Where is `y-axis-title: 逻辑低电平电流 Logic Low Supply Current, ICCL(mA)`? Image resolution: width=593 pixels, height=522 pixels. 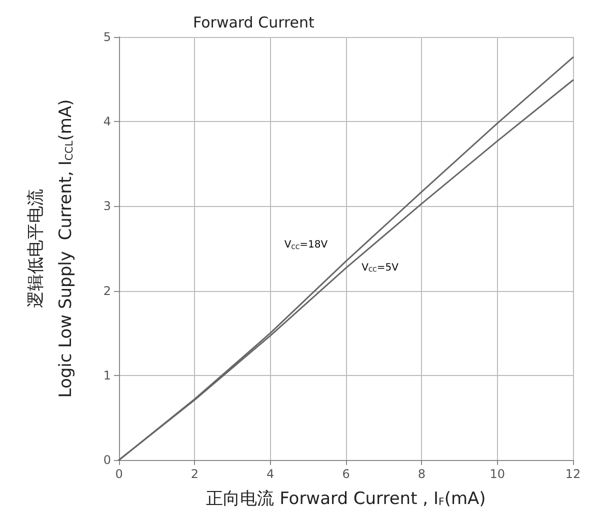
y-axis-title: 逻辑低电平电流 Logic Low Supply Current, ICCL(mA) is located at coordinates (51, 248).